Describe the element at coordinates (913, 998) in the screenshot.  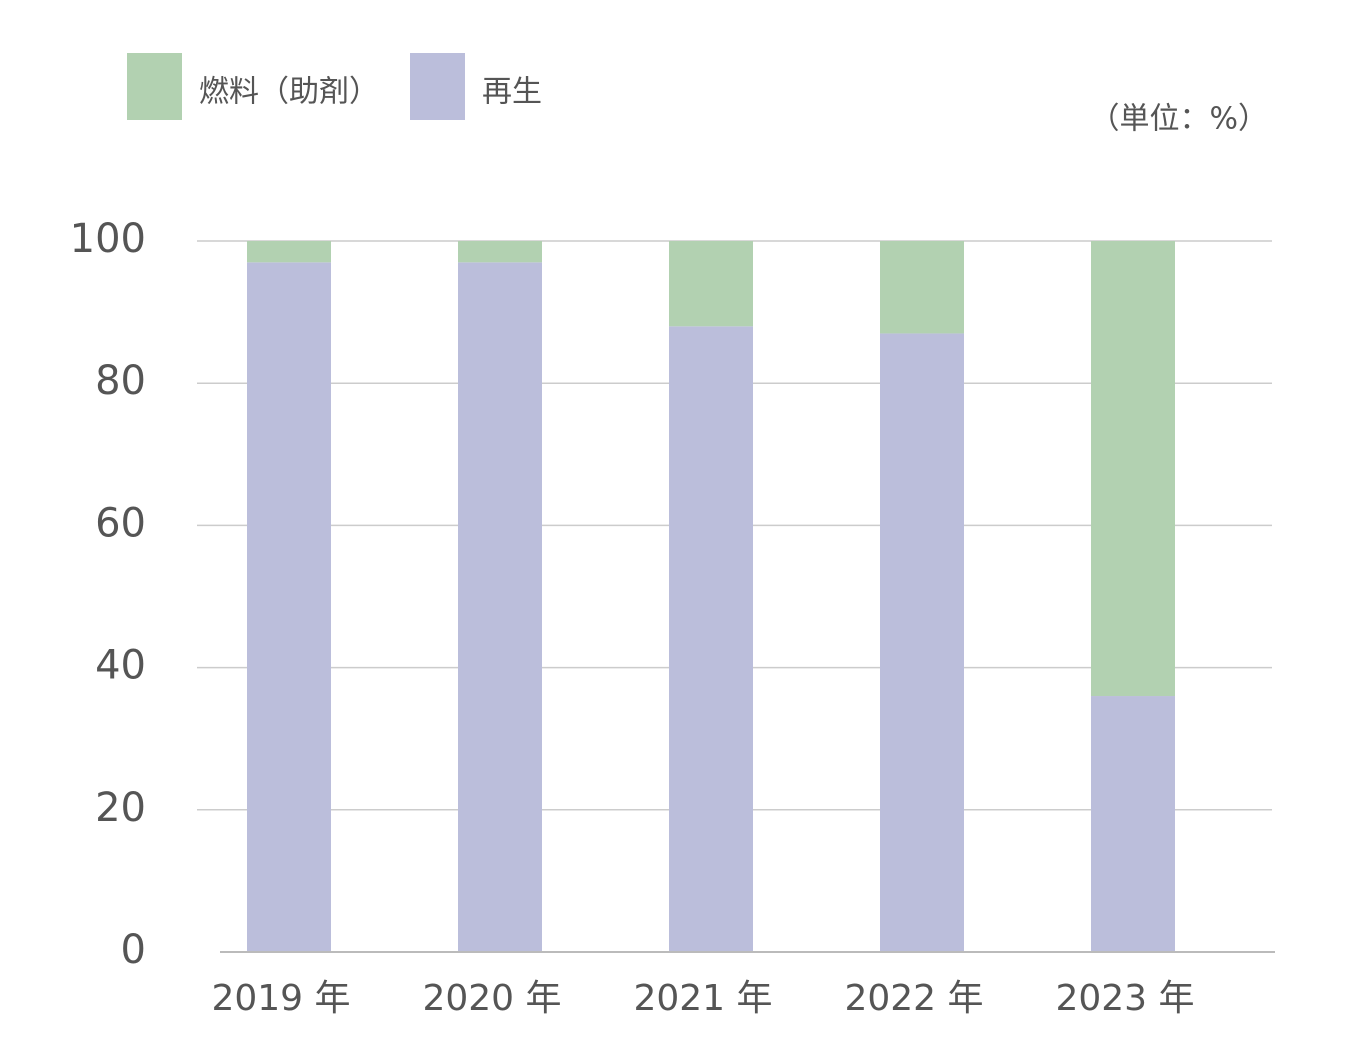
I see `x-tick-label: 2022 年` at that location.